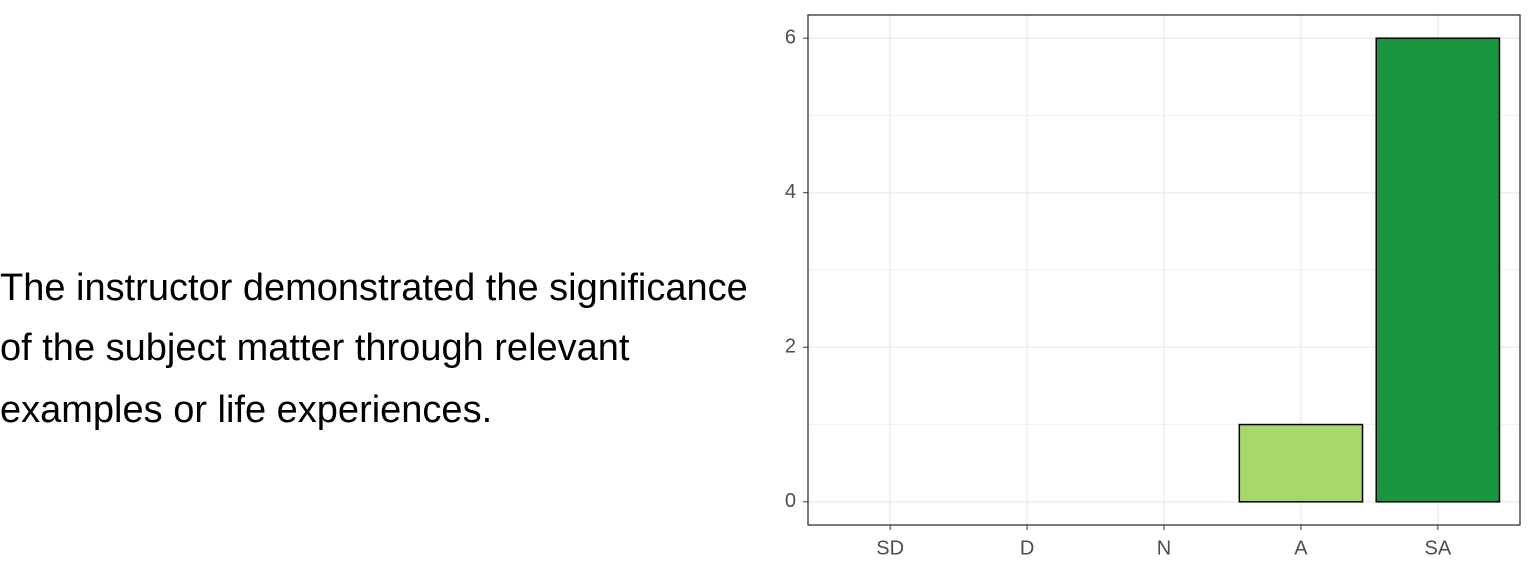 Image resolution: width=1536 pixels, height=576 pixels. I want to click on x-tick-label: SD, so click(890, 548).